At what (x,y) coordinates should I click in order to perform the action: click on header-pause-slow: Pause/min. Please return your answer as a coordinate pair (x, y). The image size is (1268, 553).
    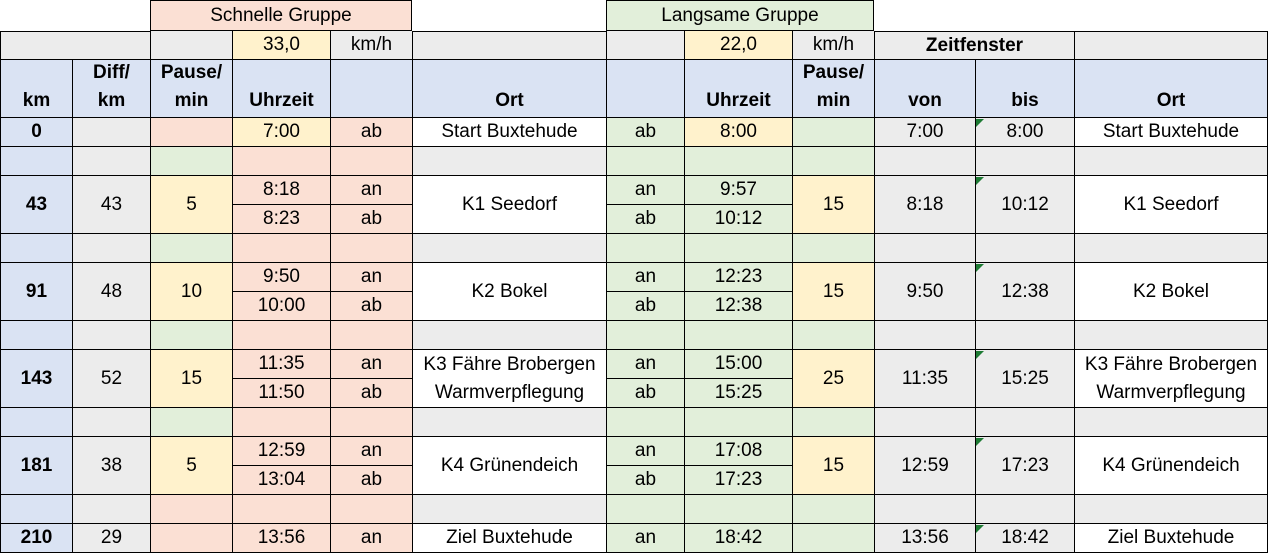
    Looking at the image, I should click on (833, 89).